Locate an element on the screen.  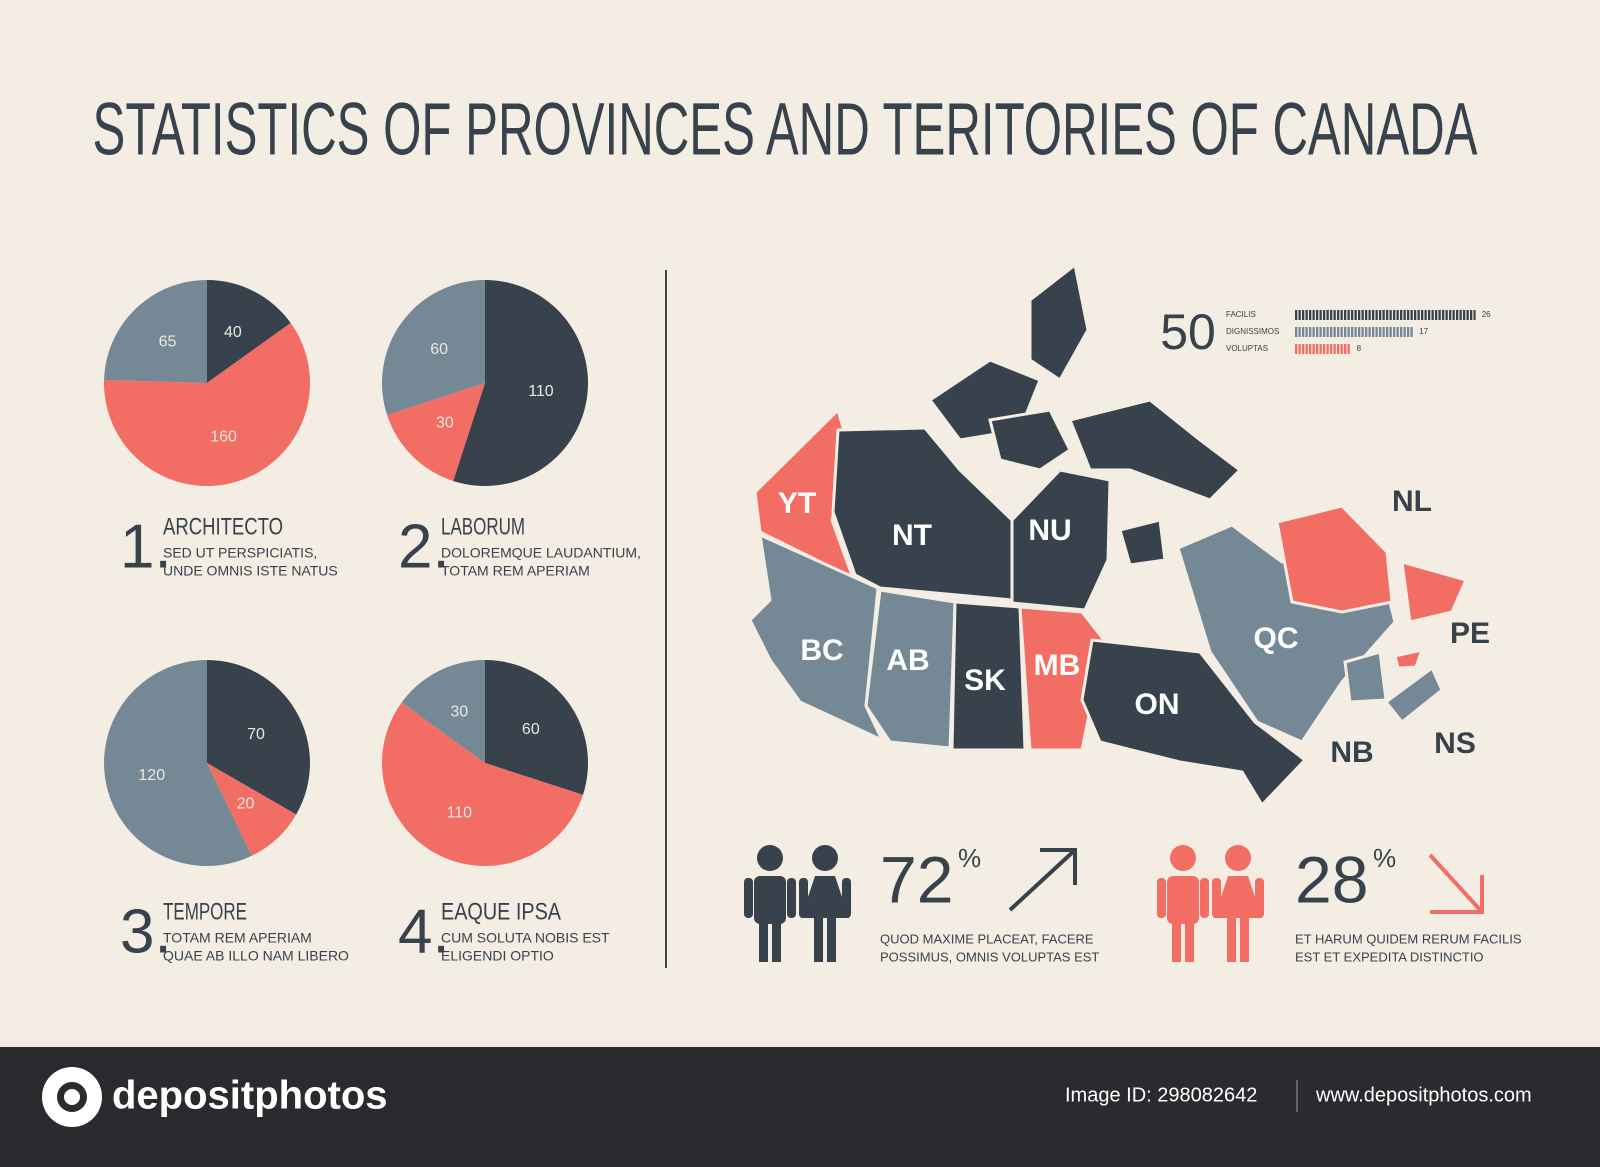
pie-description: ELIGENDI OPTIO is located at coordinates (497, 956).